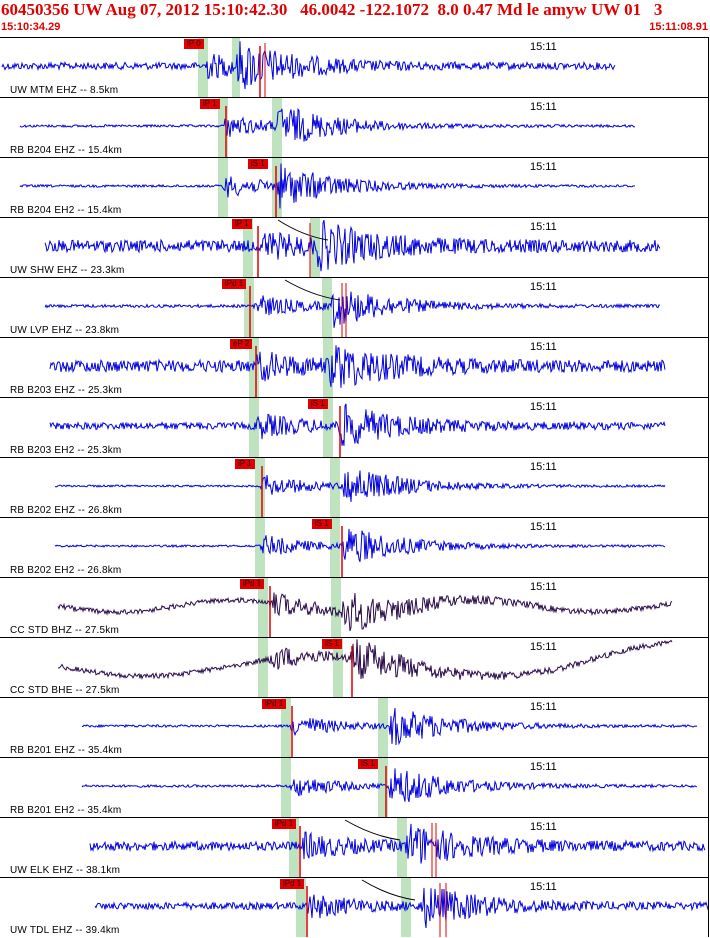 The width and height of the screenshot is (710, 938). I want to click on station-channel-label: CC STD BHZ -- 27.5km, so click(65, 630).